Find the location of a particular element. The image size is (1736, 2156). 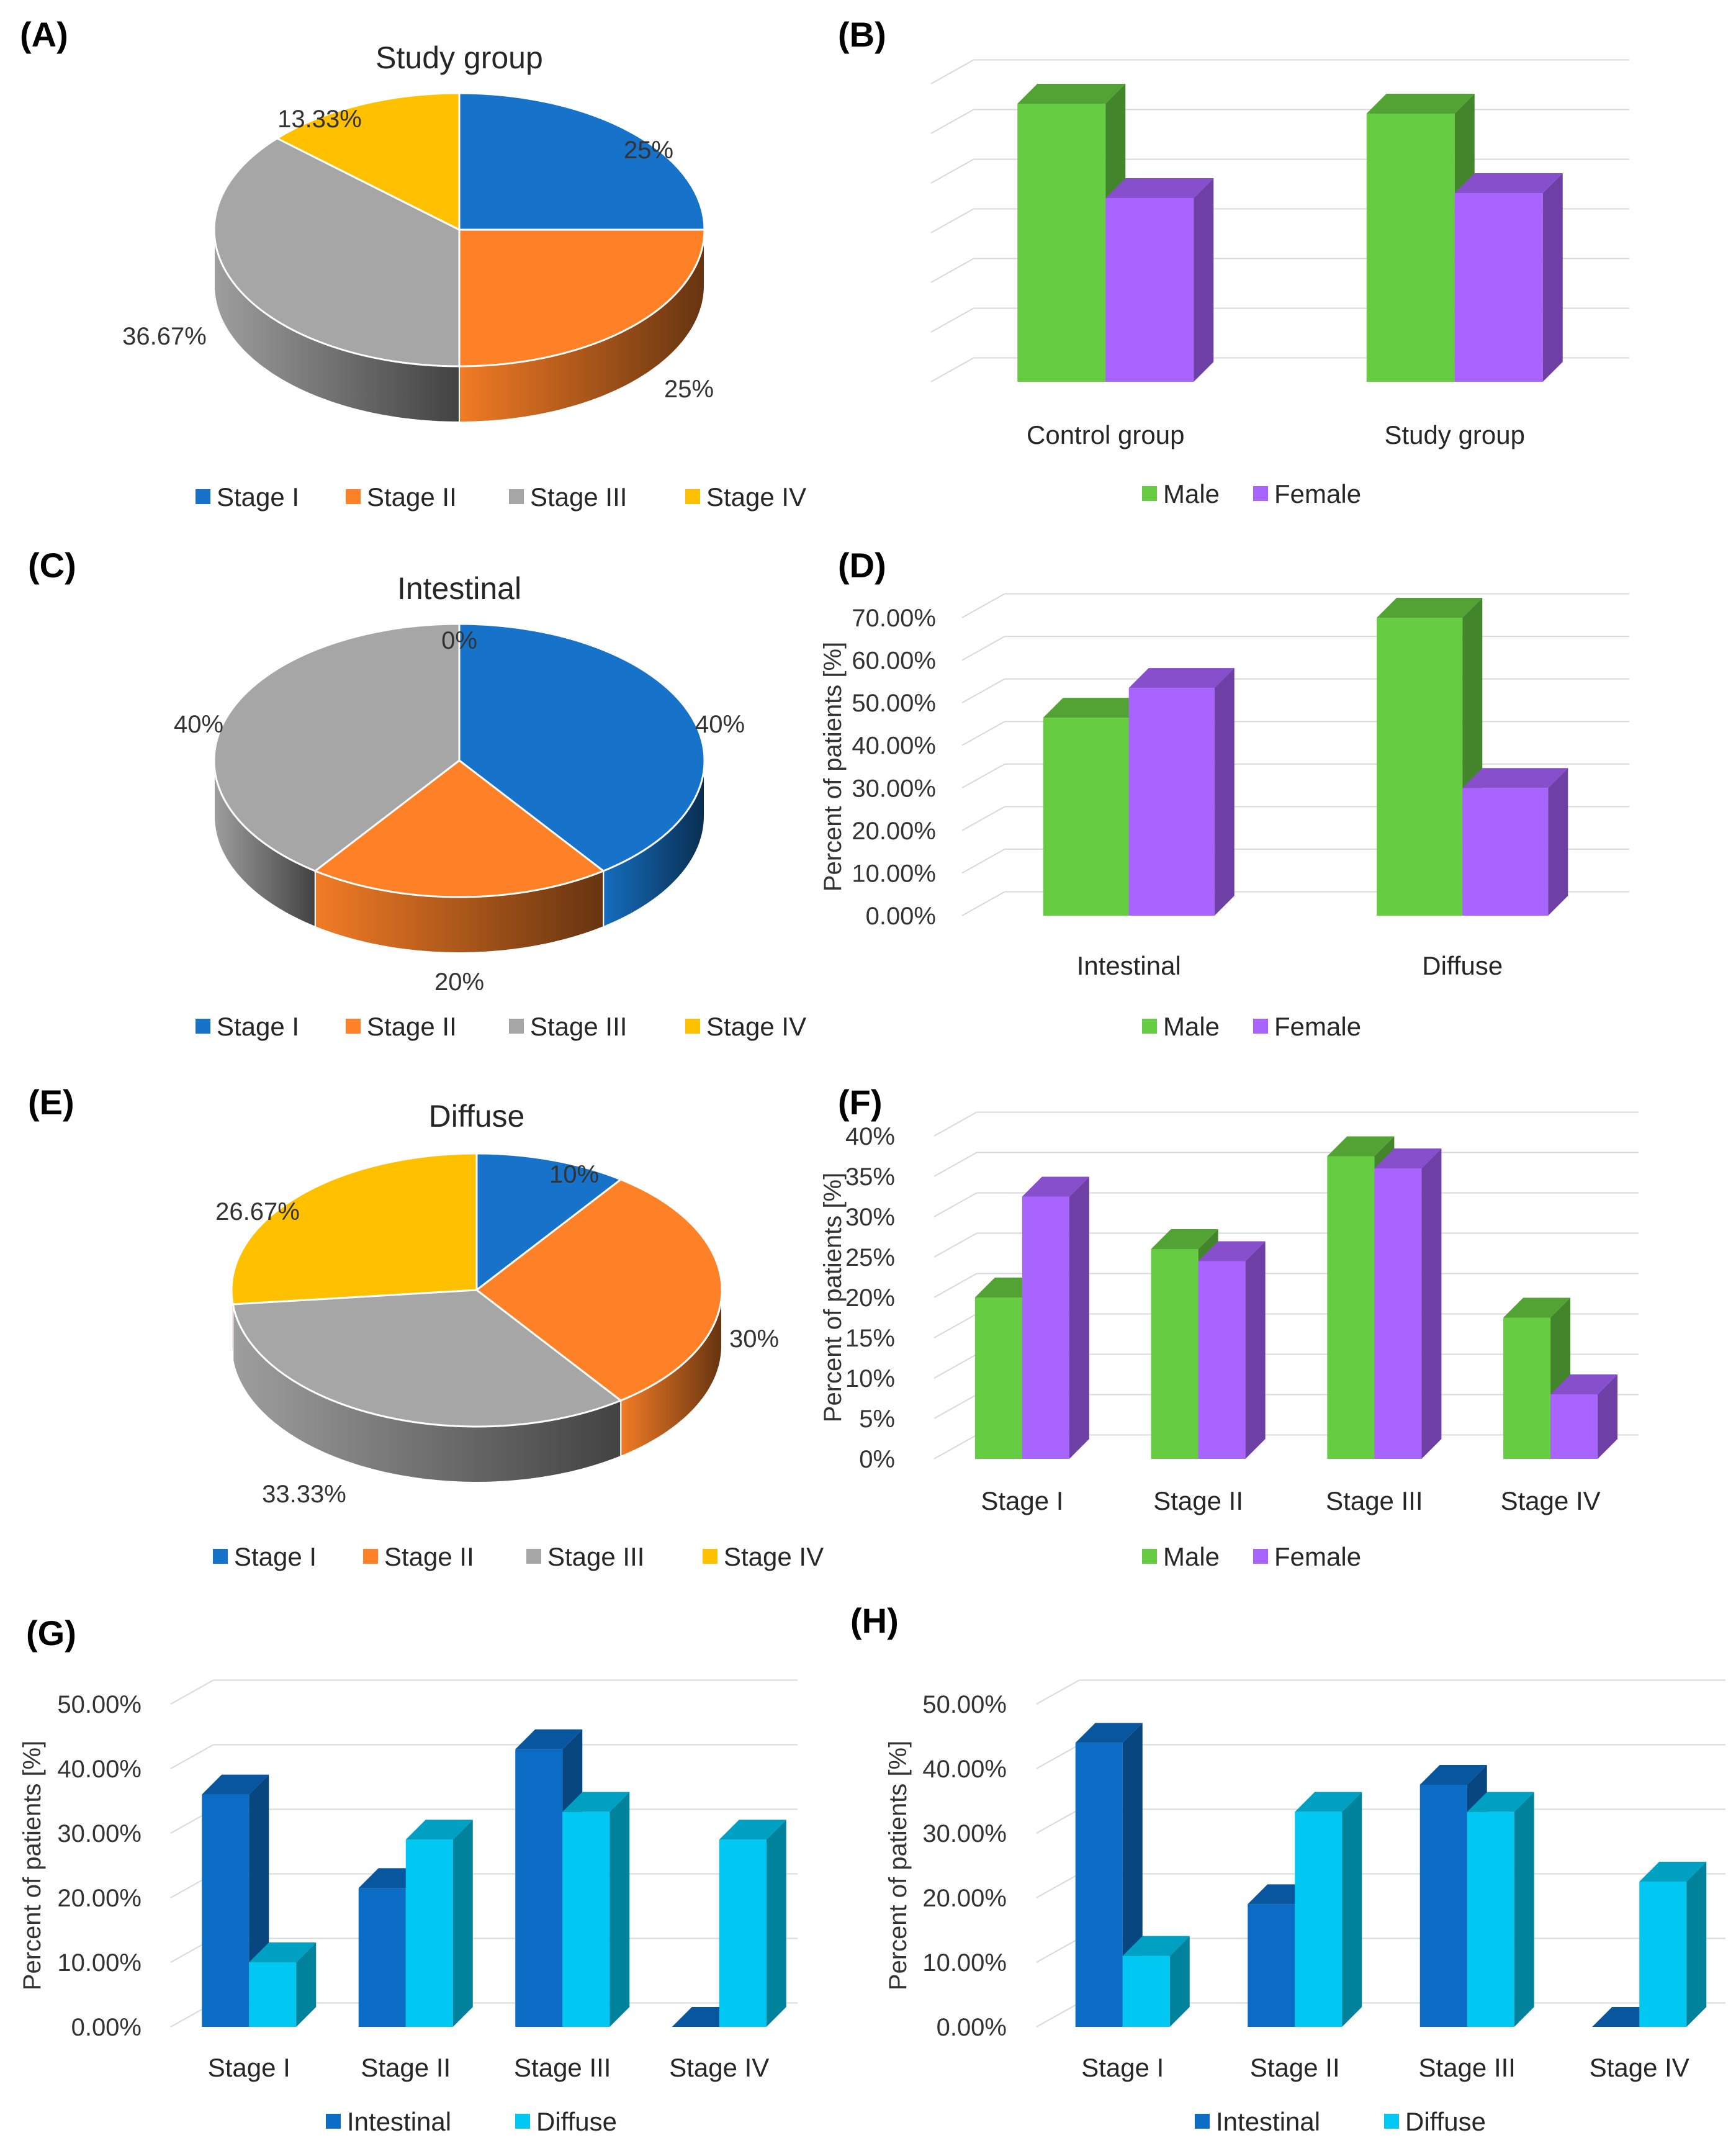

legend-swatch-g-diffuse is located at coordinates (522, 2121).